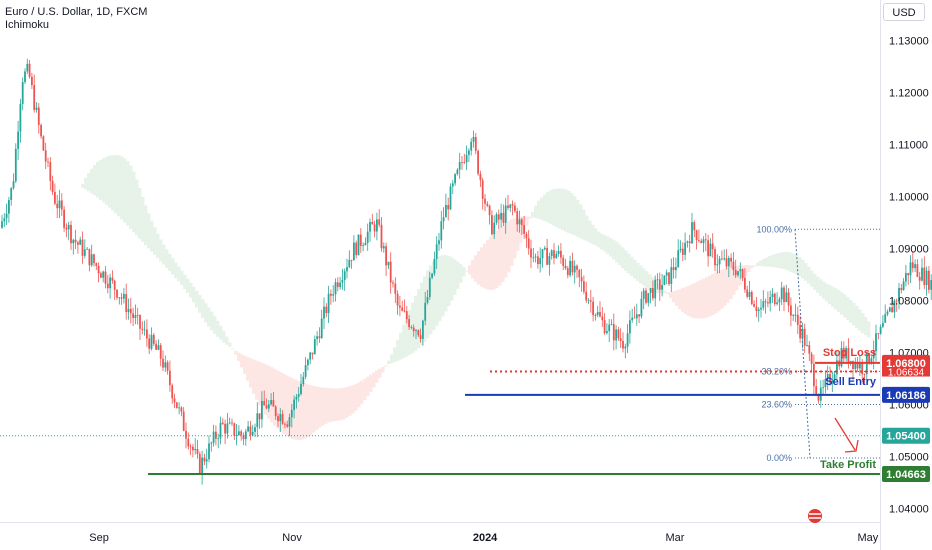  Describe the element at coordinates (27, 25) in the screenshot. I see `indicator-label: Ichimoku` at that location.